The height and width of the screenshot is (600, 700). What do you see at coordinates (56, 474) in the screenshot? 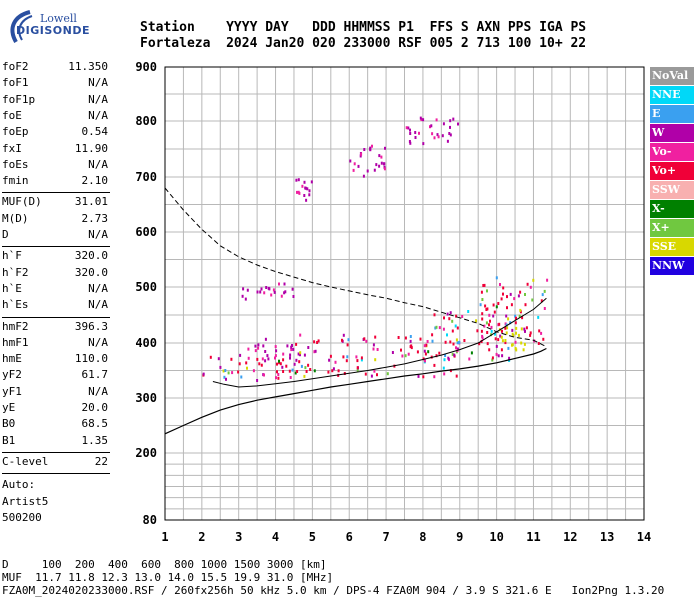
I see `param-separator` at bounding box center [56, 474].